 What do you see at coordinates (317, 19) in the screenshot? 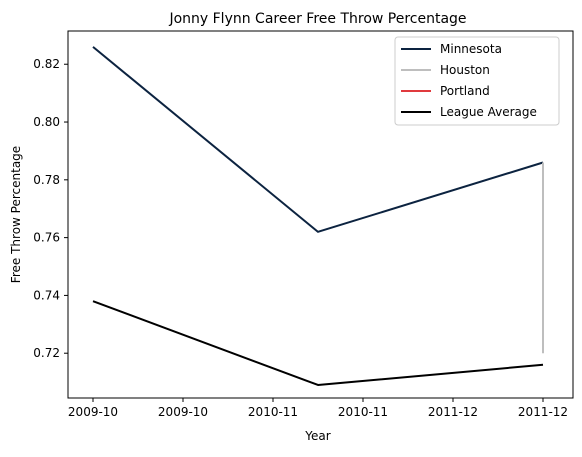
I see `chart-title: Jonny Flynn Career Free Throw Percentage` at bounding box center [317, 19].